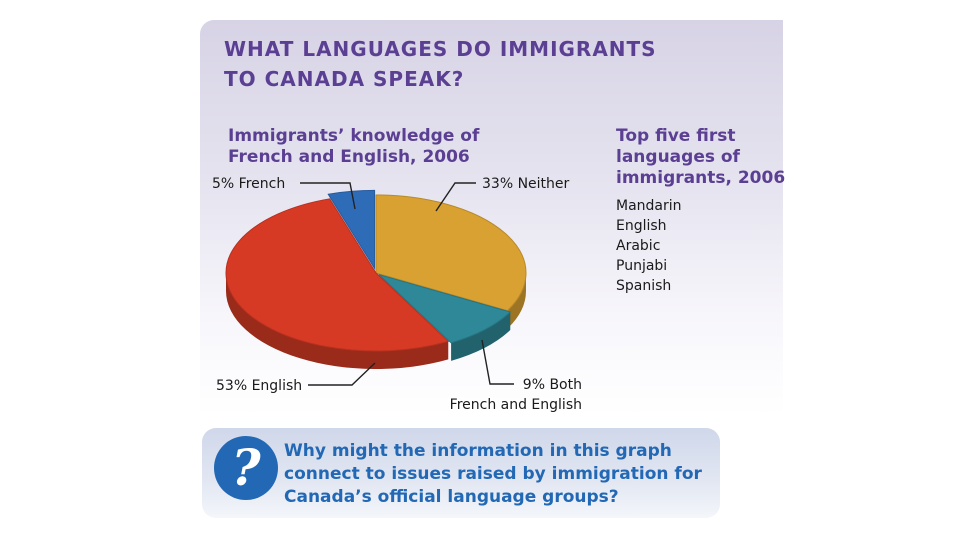 The height and width of the screenshot is (540, 960). I want to click on slice-label-both-line2: French and English, so click(516, 405).